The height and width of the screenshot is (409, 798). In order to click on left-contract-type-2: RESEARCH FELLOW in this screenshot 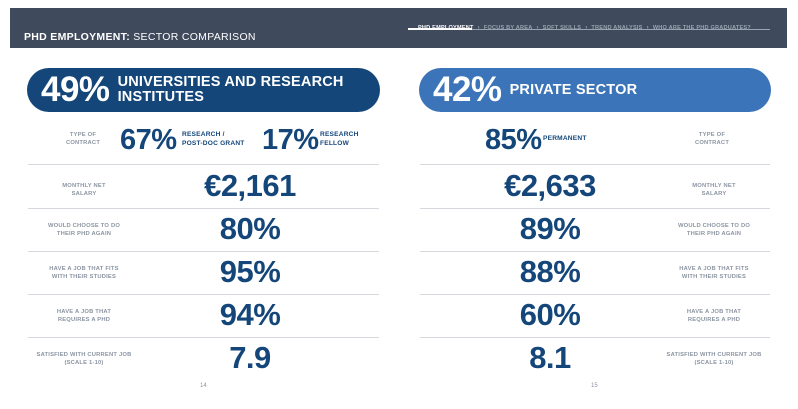, I will do `click(339, 139)`.